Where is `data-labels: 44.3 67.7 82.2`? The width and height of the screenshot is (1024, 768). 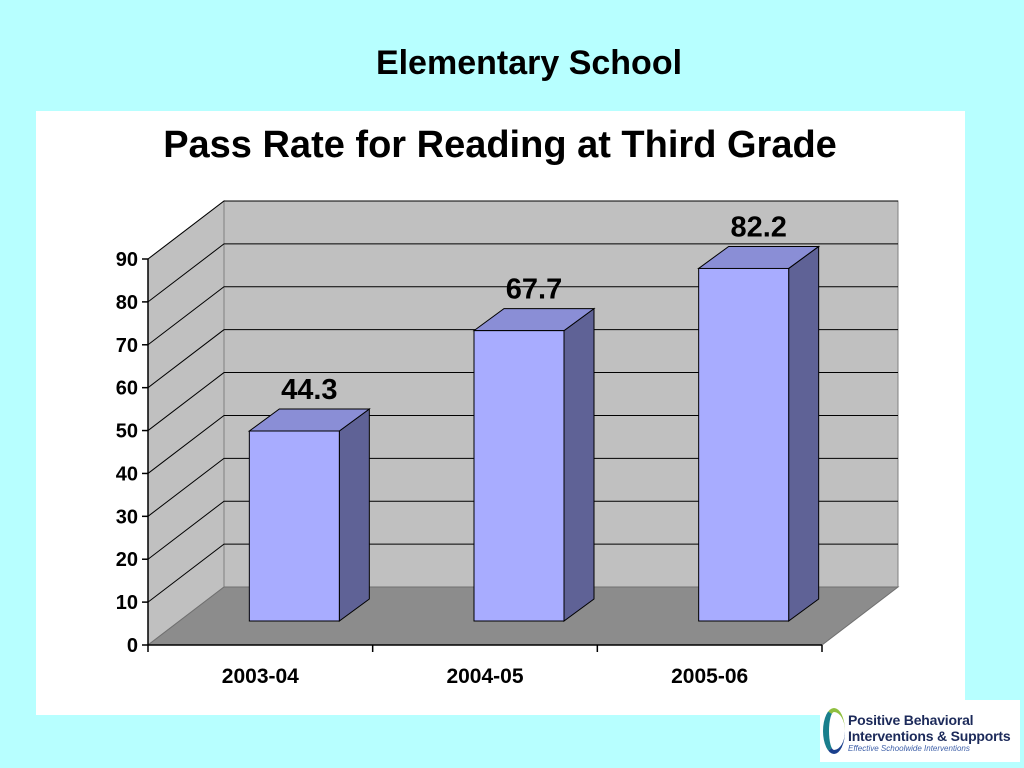
data-labels: 44.3 67.7 82.2 is located at coordinates (534, 308).